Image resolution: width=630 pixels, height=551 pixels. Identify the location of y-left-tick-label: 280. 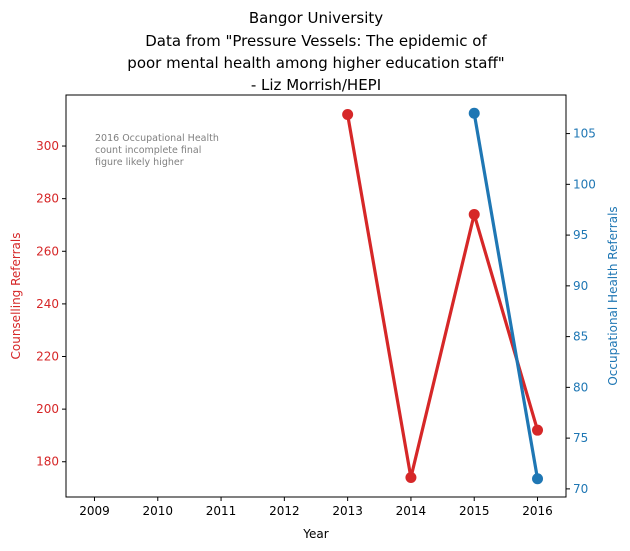
(47, 199).